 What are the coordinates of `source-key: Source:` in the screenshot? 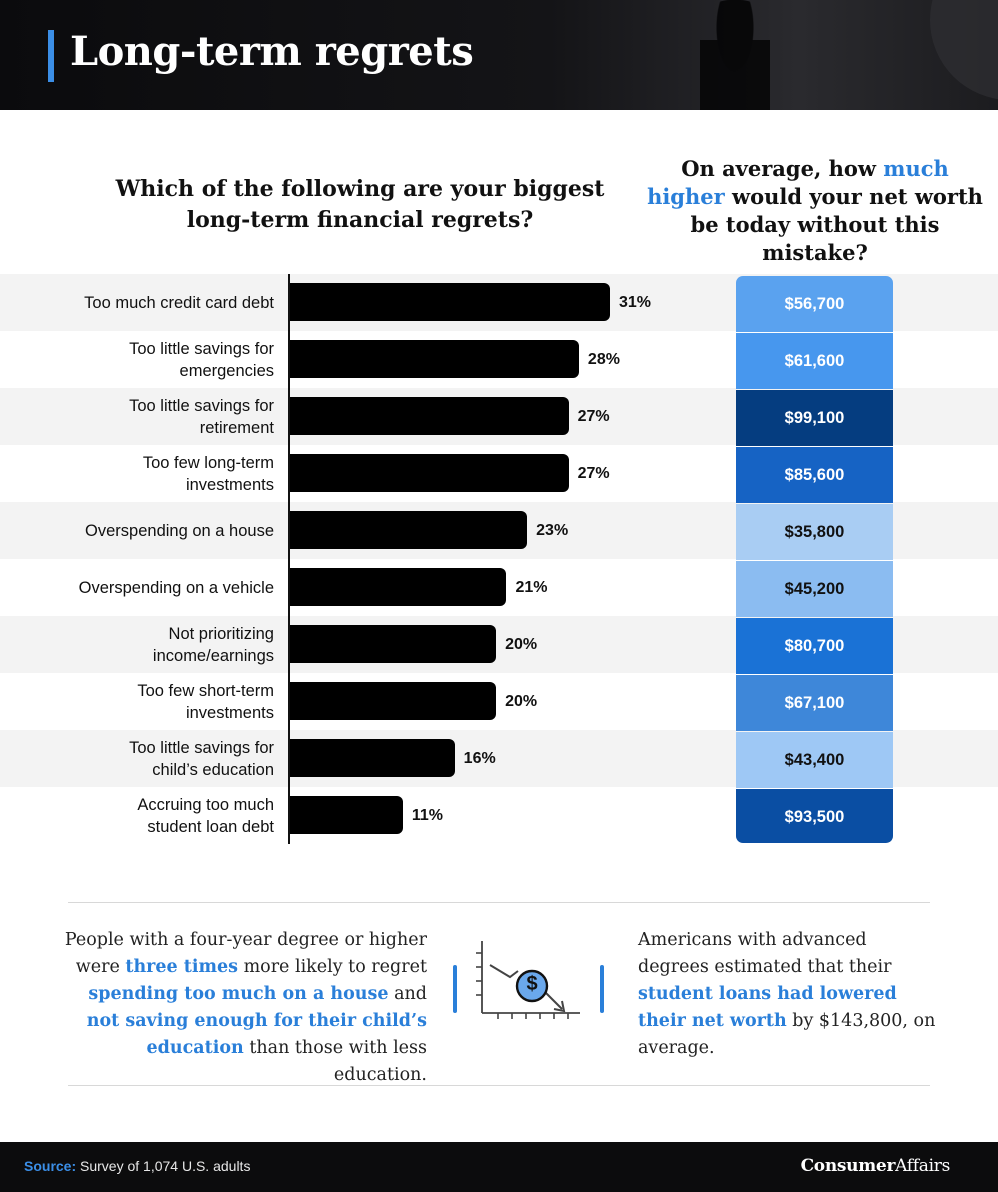 It's located at (50, 1166).